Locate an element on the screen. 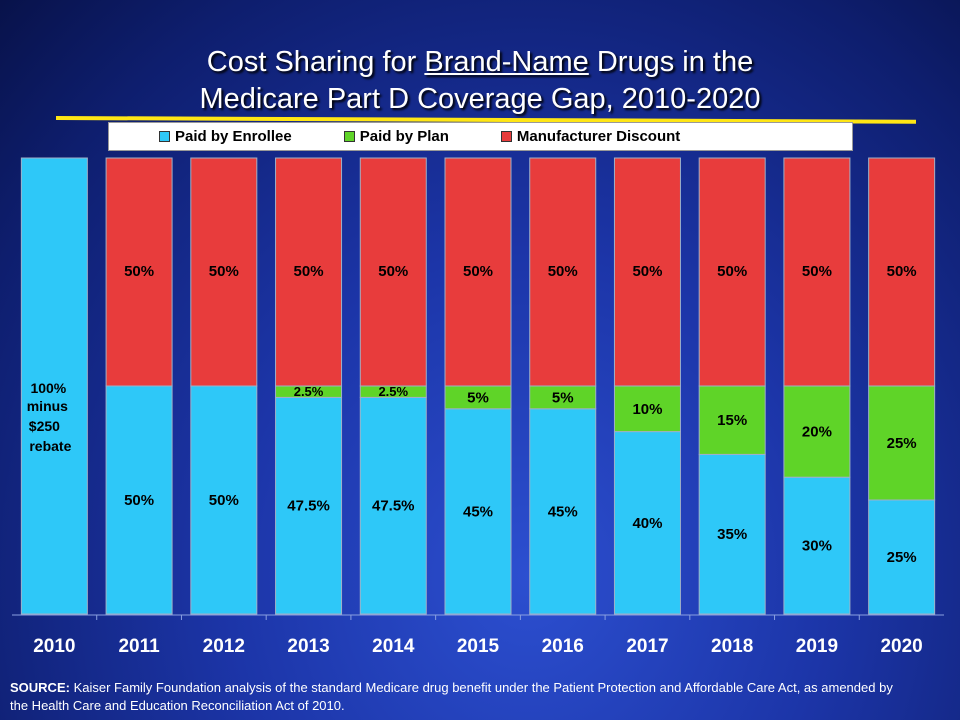 This screenshot has width=960, height=720. bar-enrollee-2011 is located at coordinates (139, 500).